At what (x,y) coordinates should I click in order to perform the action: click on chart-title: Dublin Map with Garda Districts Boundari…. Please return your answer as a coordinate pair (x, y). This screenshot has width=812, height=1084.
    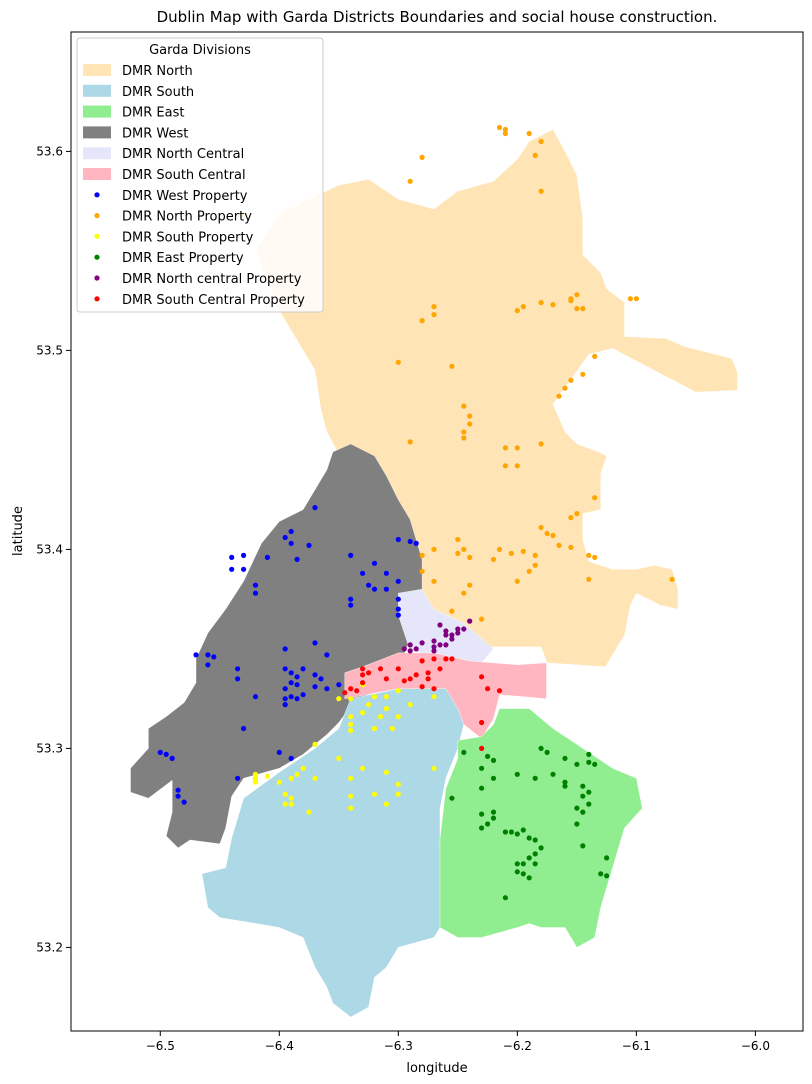
    Looking at the image, I should click on (437, 17).